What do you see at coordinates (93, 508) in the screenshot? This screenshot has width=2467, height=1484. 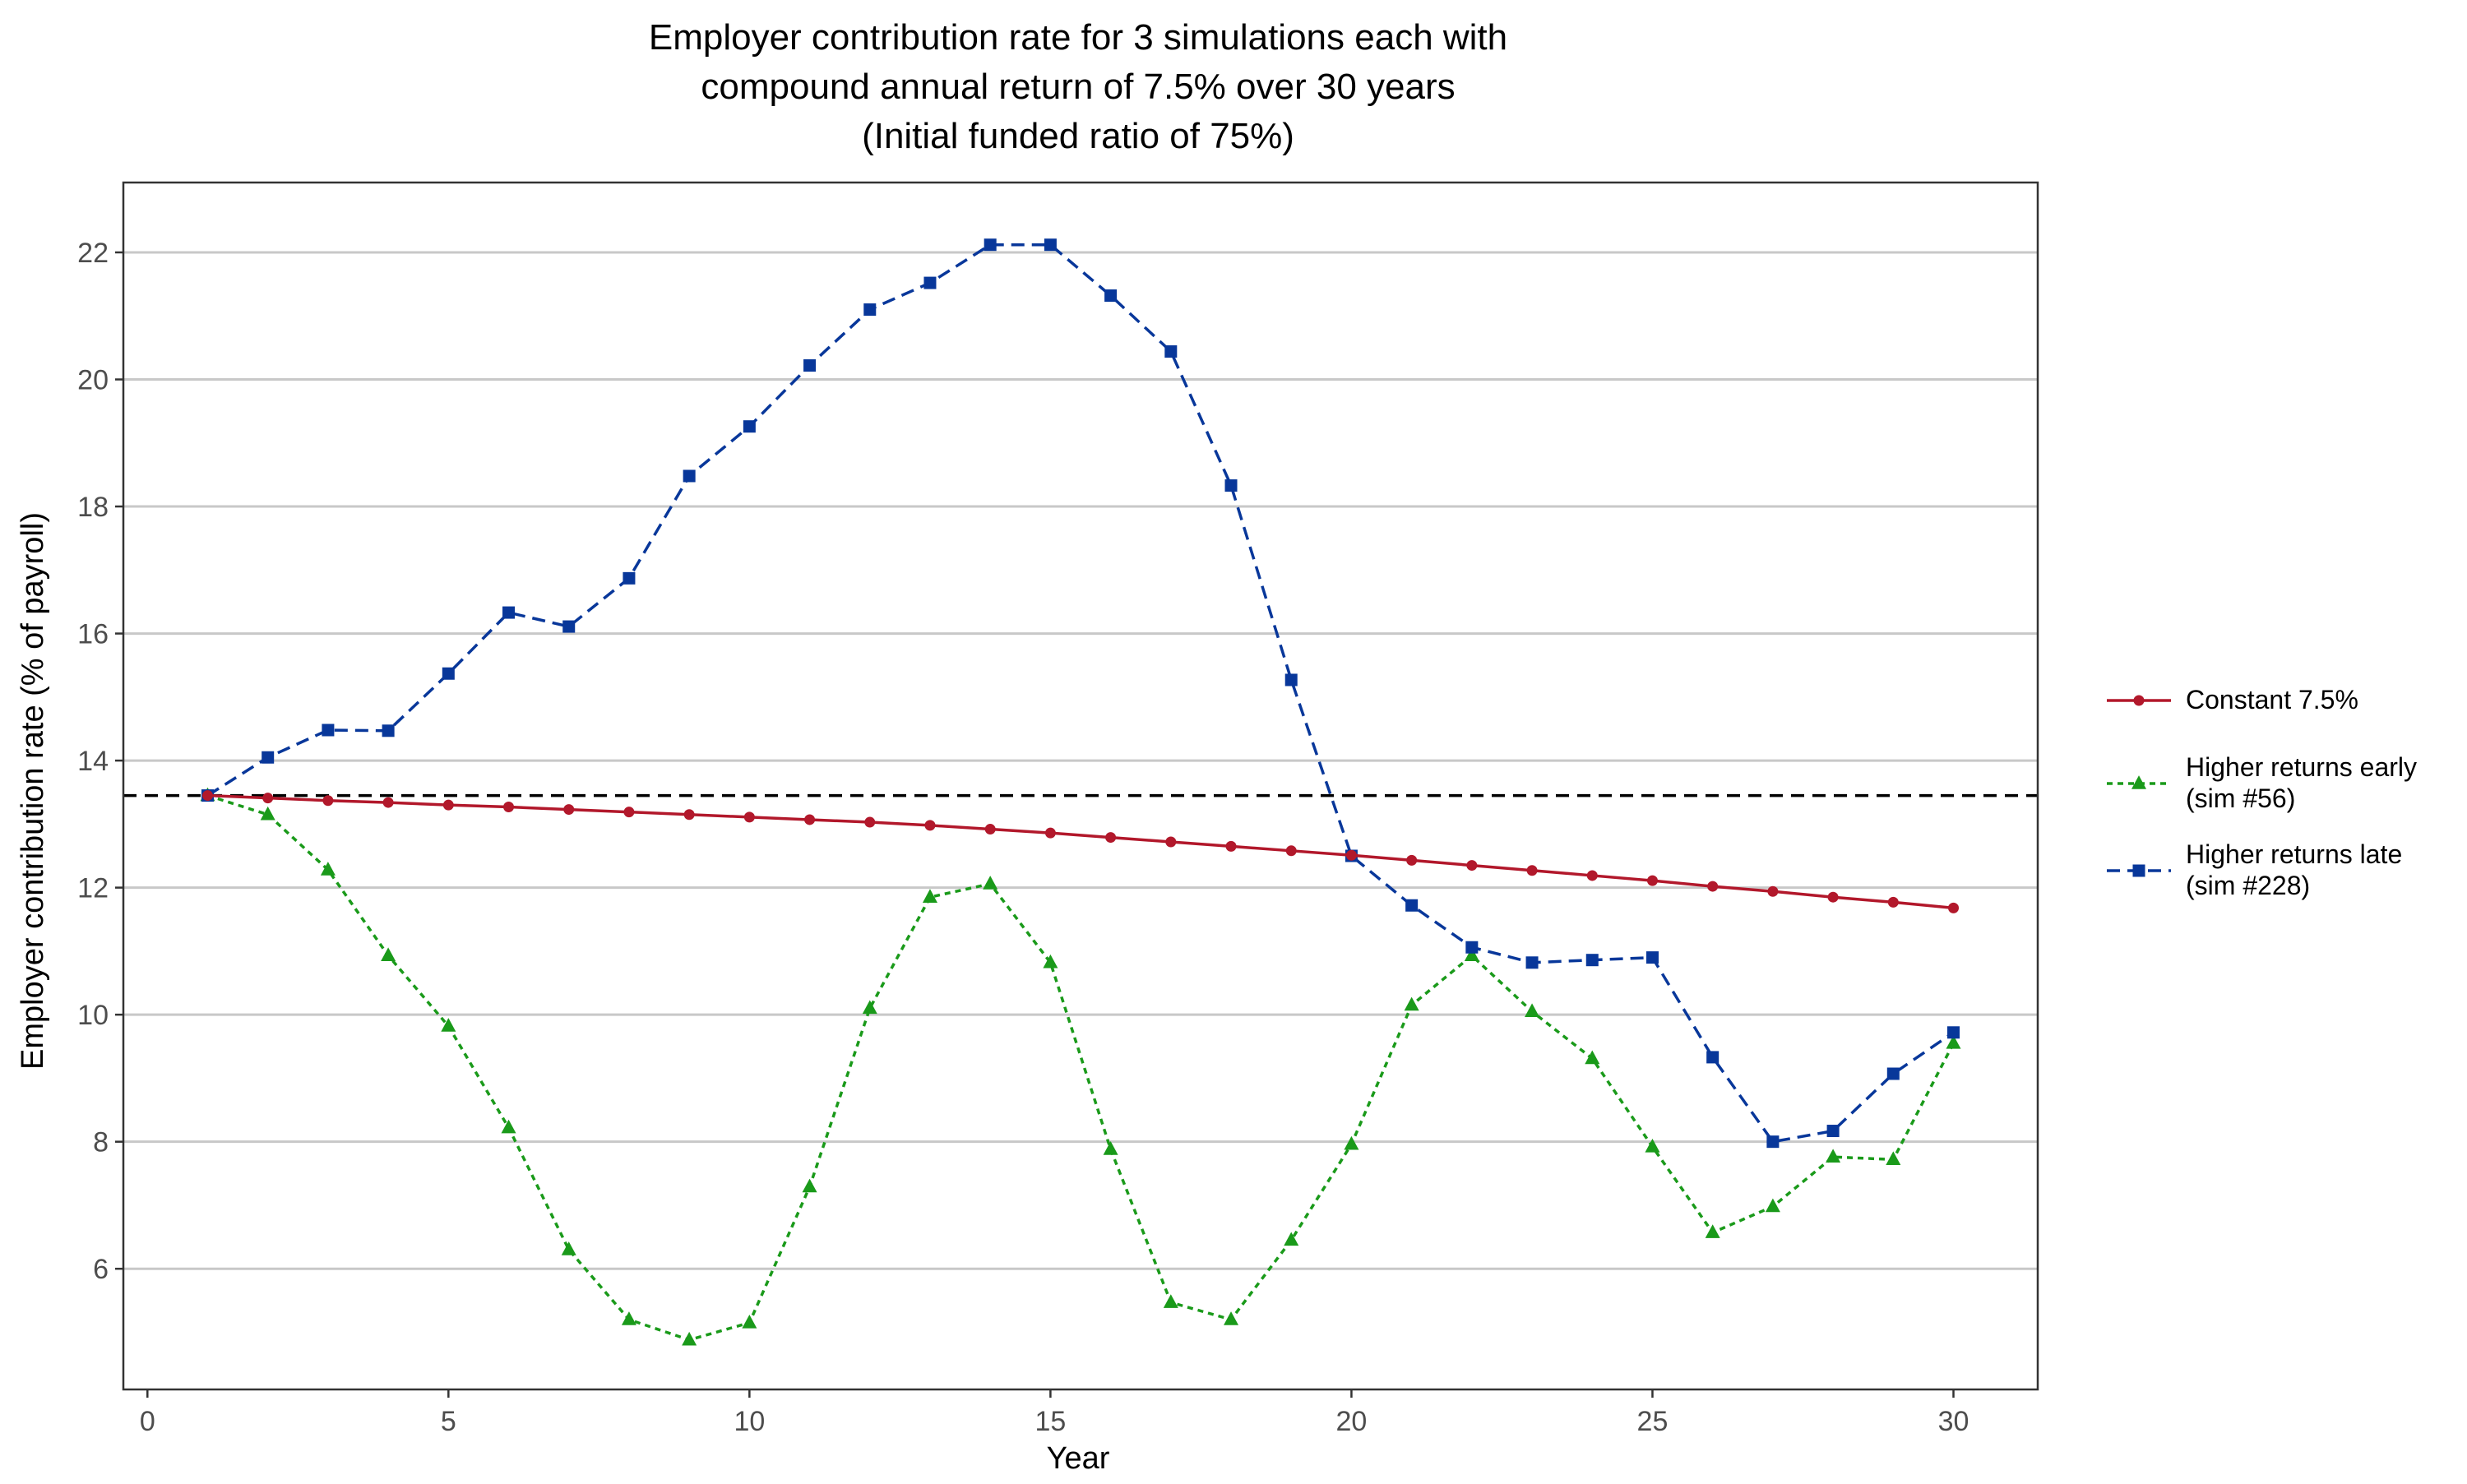 I see `y-tick-label-18: 18` at bounding box center [93, 508].